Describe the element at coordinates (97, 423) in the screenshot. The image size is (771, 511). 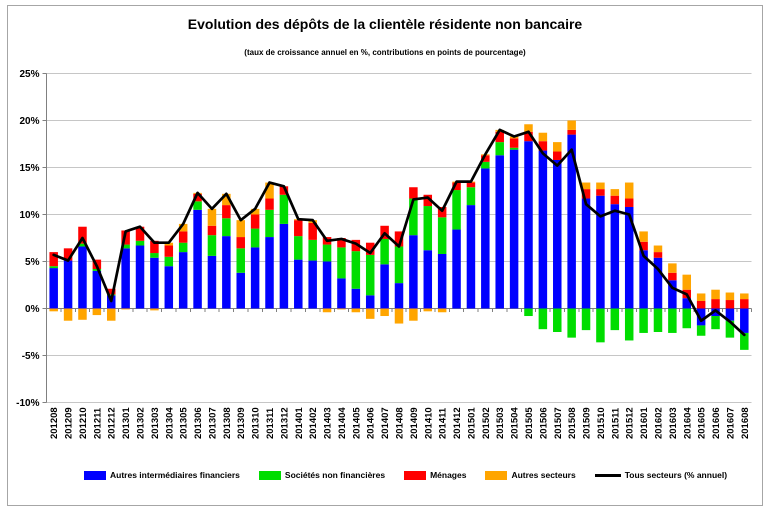
I see `x-tick-label: 201211` at that location.